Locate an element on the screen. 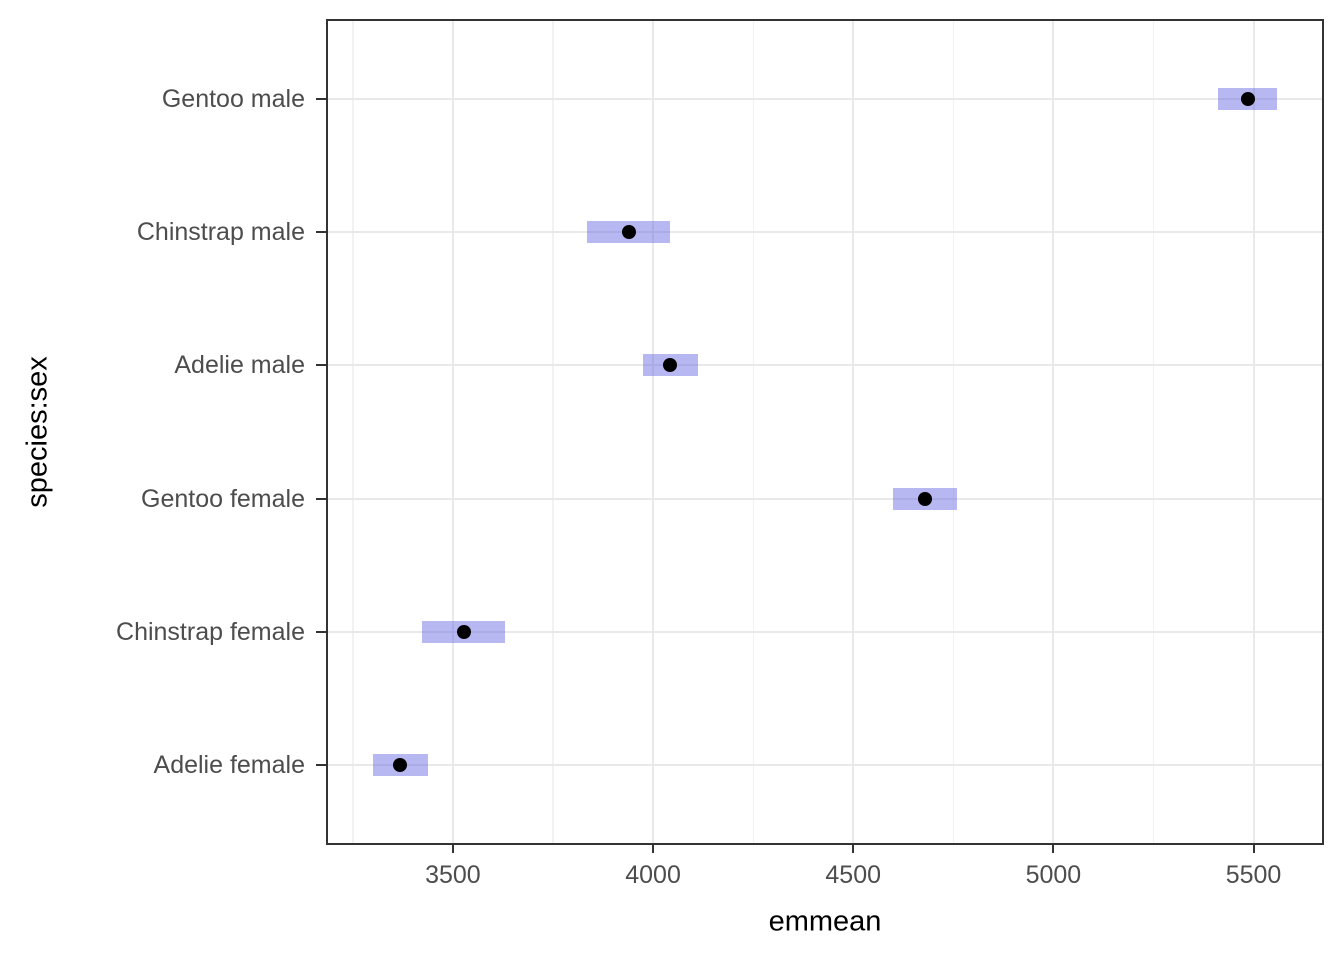  x-axis-tick-label: 5000 is located at coordinates (1053, 875).